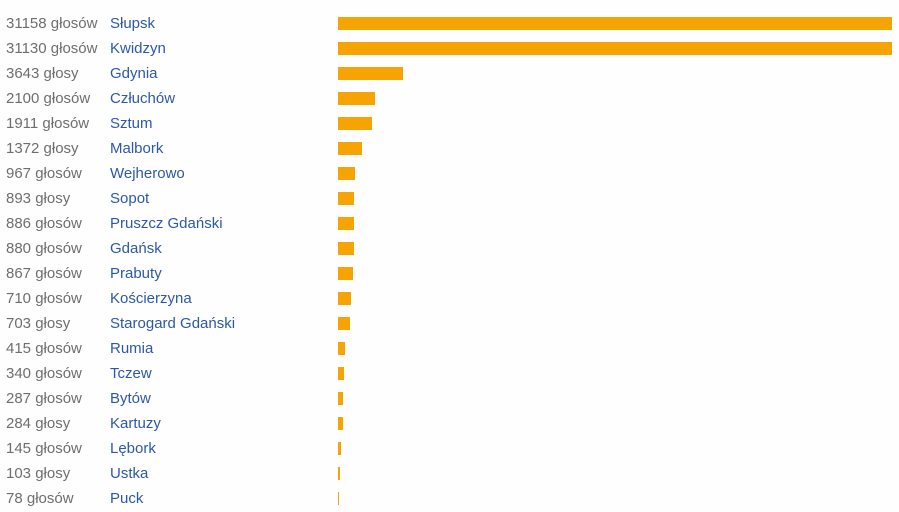 The height and width of the screenshot is (512, 899). What do you see at coordinates (449, 423) in the screenshot?
I see `poll-row: 284 głosy Kartuzy` at bounding box center [449, 423].